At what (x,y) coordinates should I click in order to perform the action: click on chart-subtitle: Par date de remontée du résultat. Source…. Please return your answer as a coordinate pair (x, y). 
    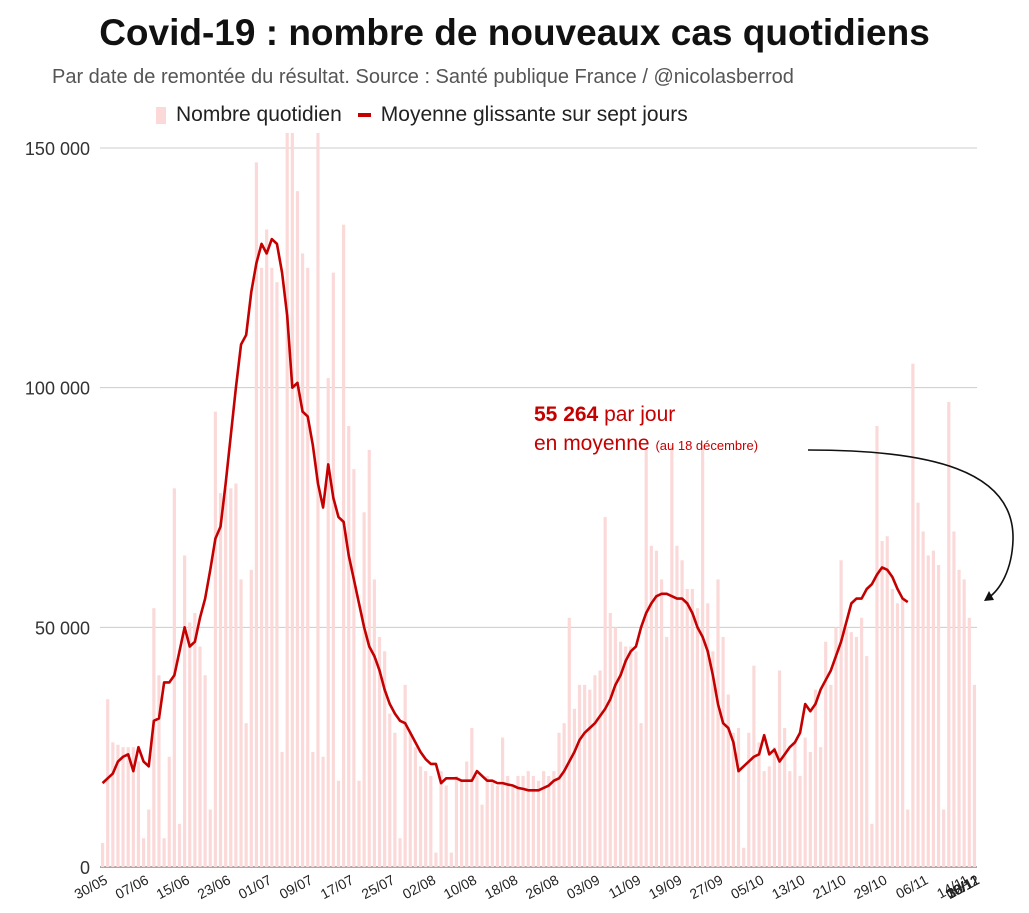
    Looking at the image, I should click on (423, 77).